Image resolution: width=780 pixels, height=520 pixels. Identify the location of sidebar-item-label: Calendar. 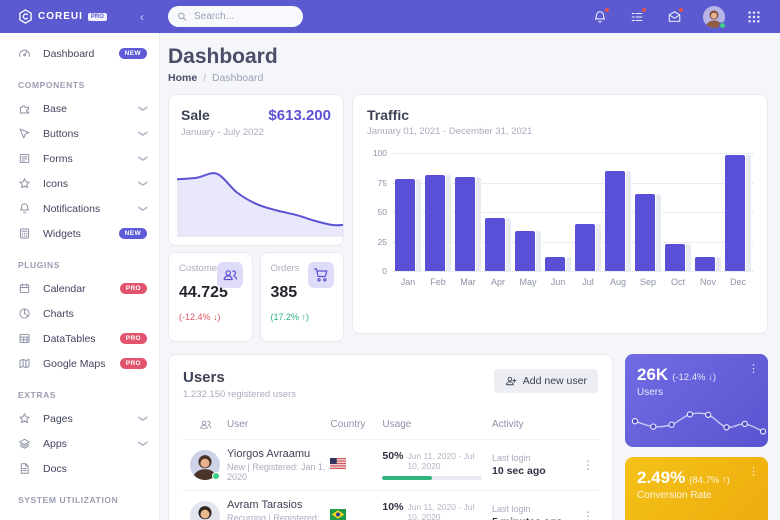
(64, 288).